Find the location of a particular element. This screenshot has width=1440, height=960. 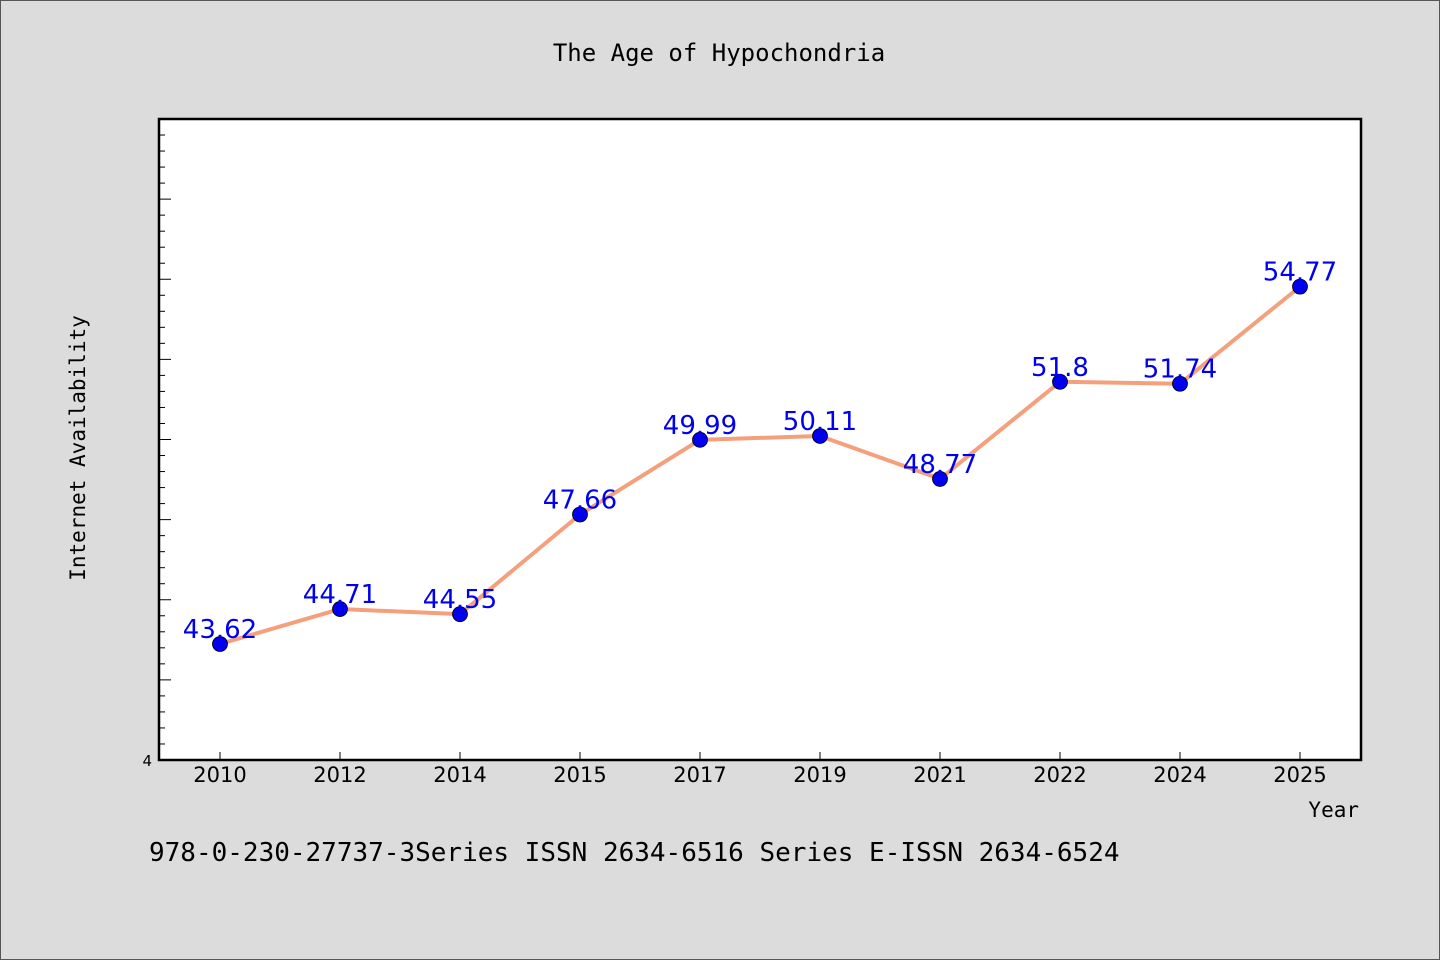

data-label: 51.74 is located at coordinates (1180, 370).